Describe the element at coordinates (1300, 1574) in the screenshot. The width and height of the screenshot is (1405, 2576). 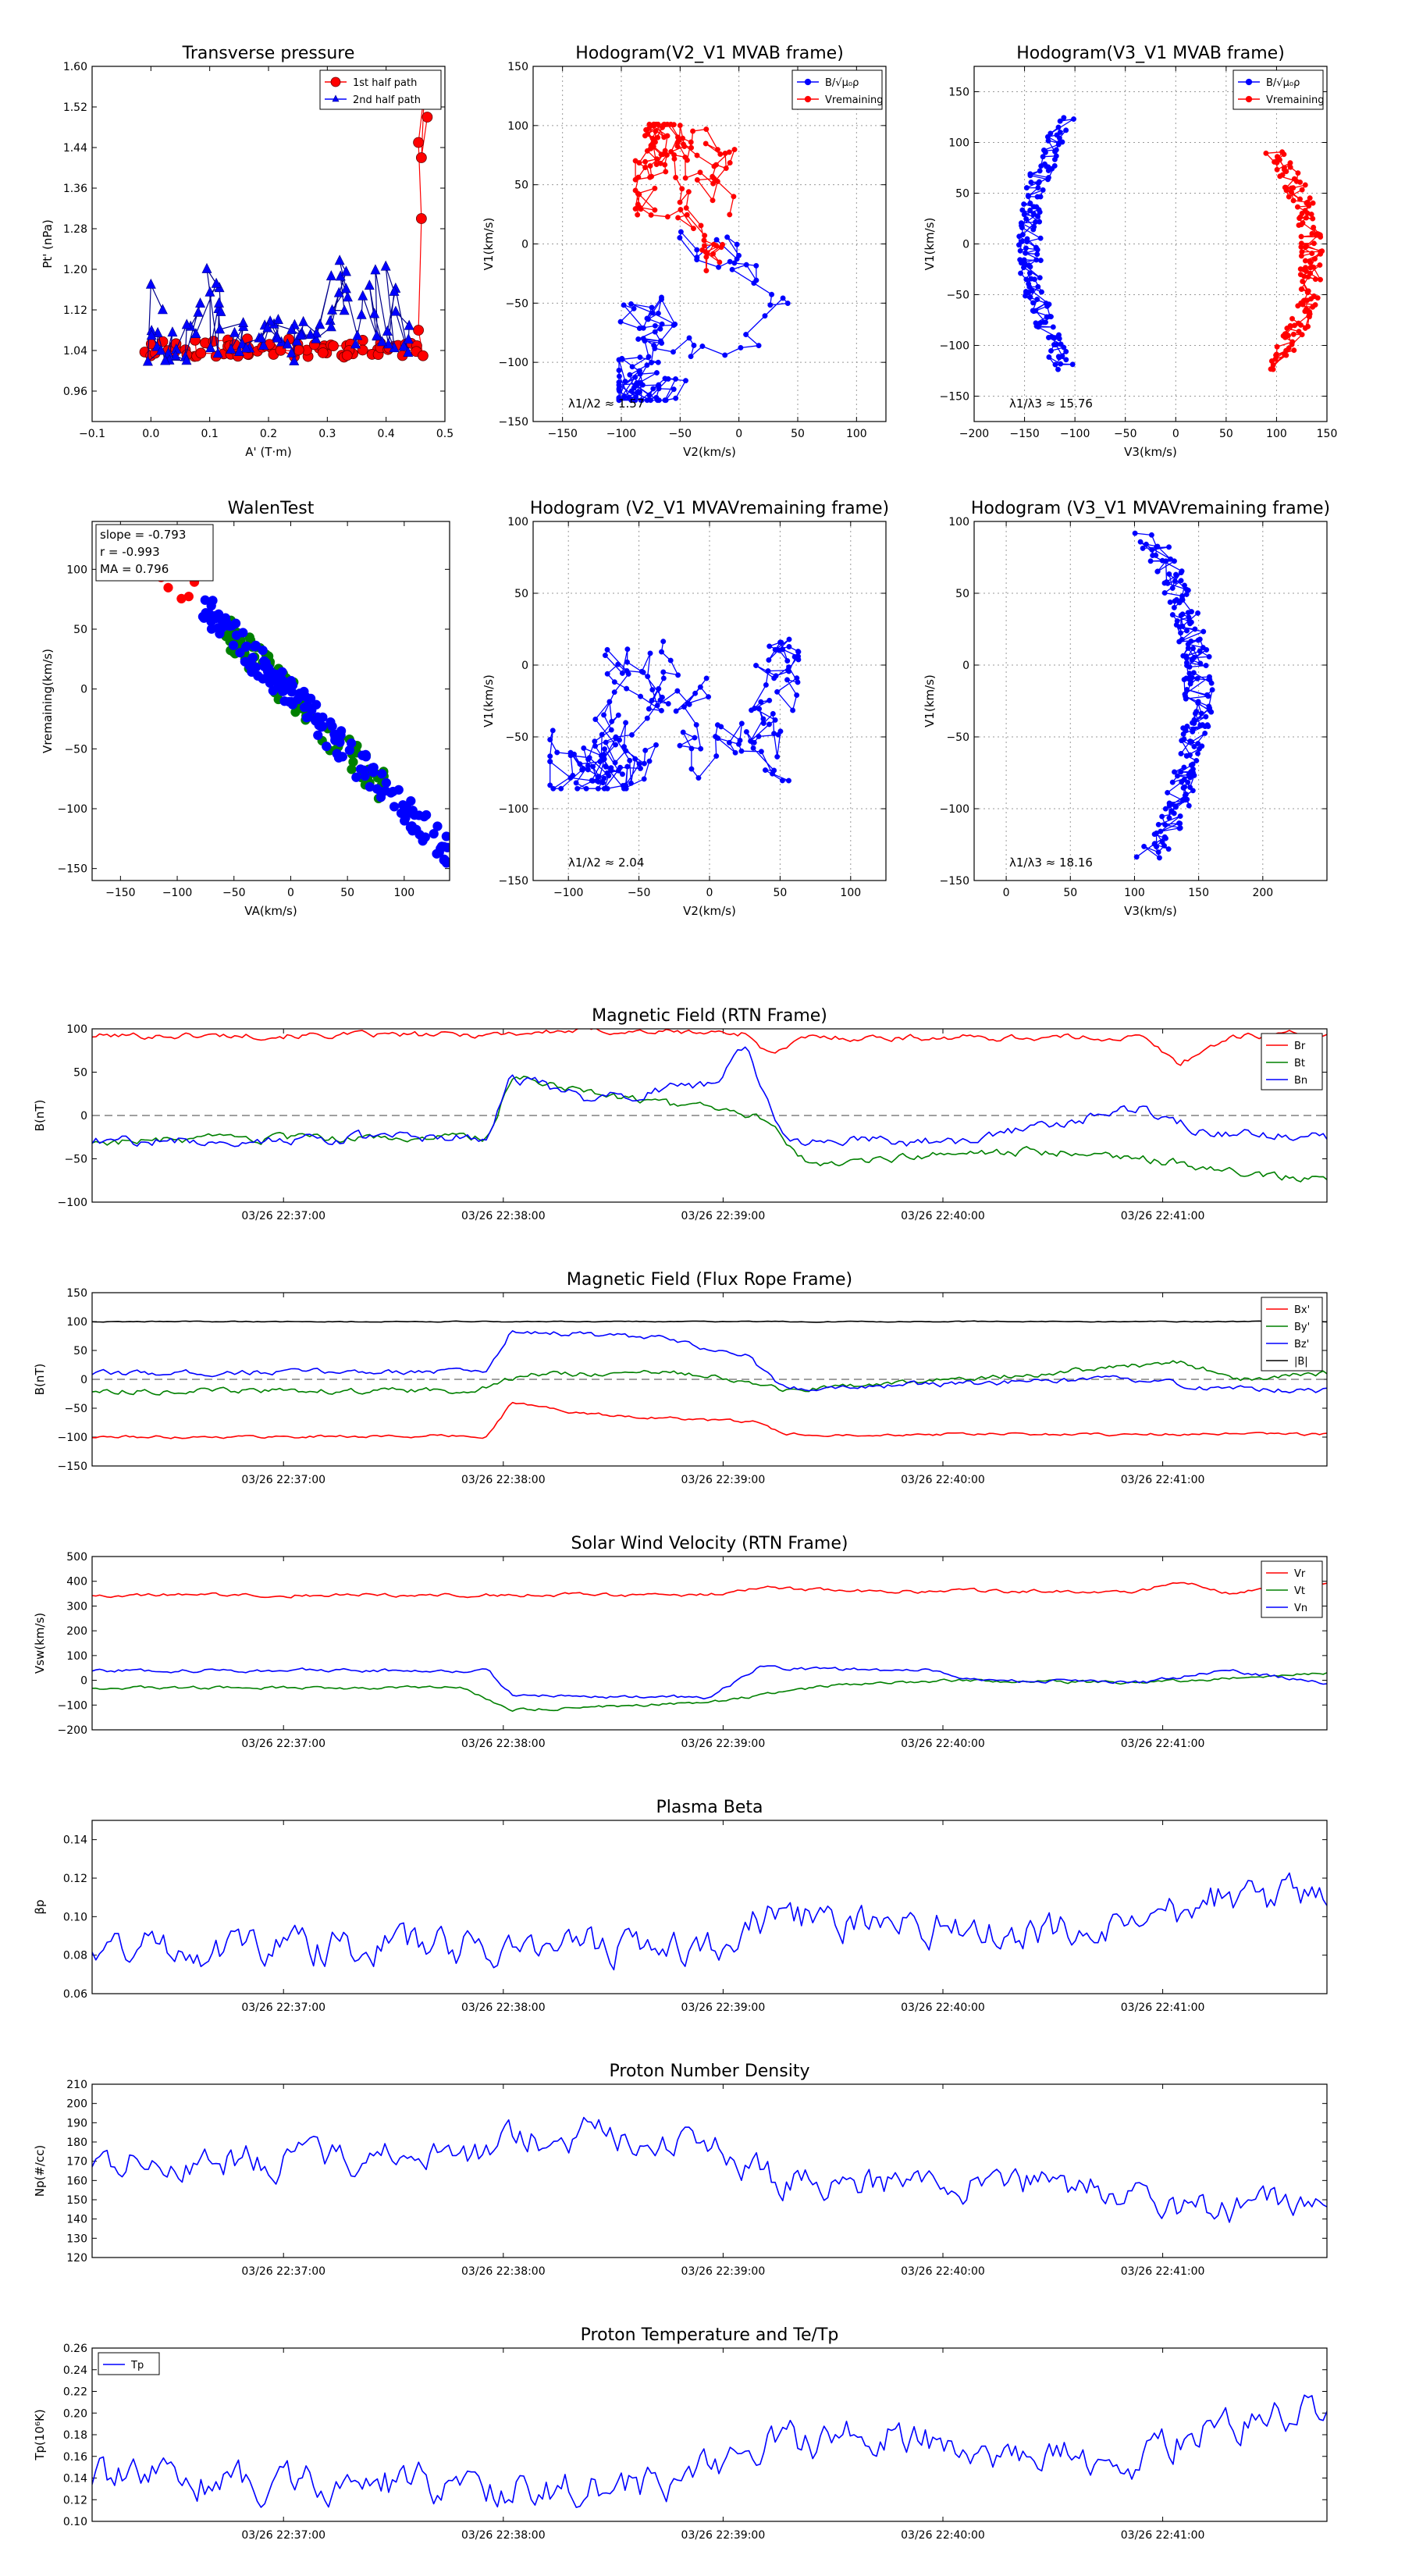
I see `legend-label: Vr` at that location.